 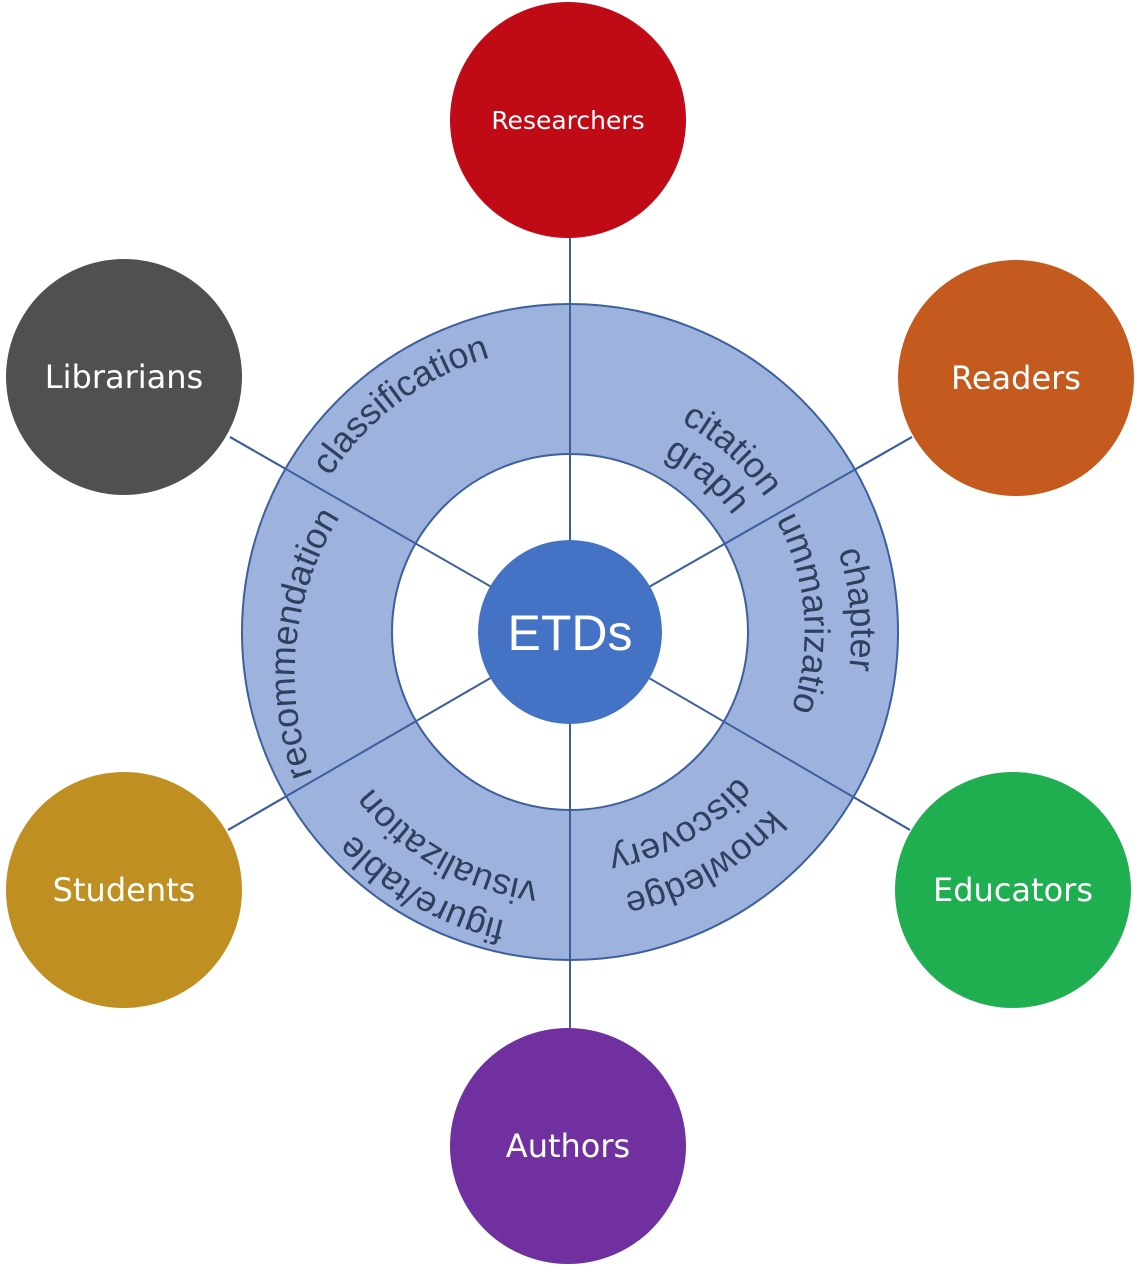 I want to click on user-node-educators: Educators, so click(x=1013, y=890).